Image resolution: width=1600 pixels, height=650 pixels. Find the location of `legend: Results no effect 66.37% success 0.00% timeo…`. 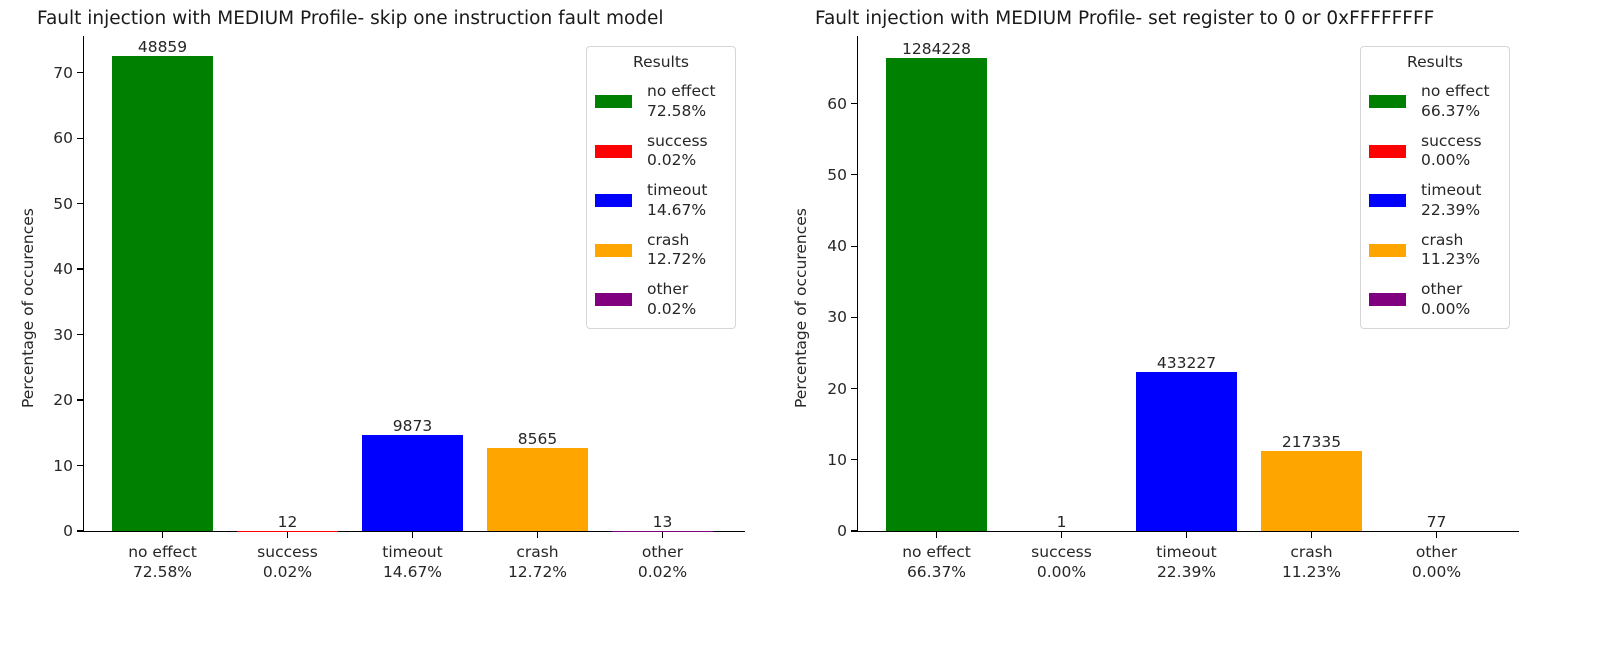

legend: Results no effect 66.37% success 0.00% timeo… is located at coordinates (1435, 187).